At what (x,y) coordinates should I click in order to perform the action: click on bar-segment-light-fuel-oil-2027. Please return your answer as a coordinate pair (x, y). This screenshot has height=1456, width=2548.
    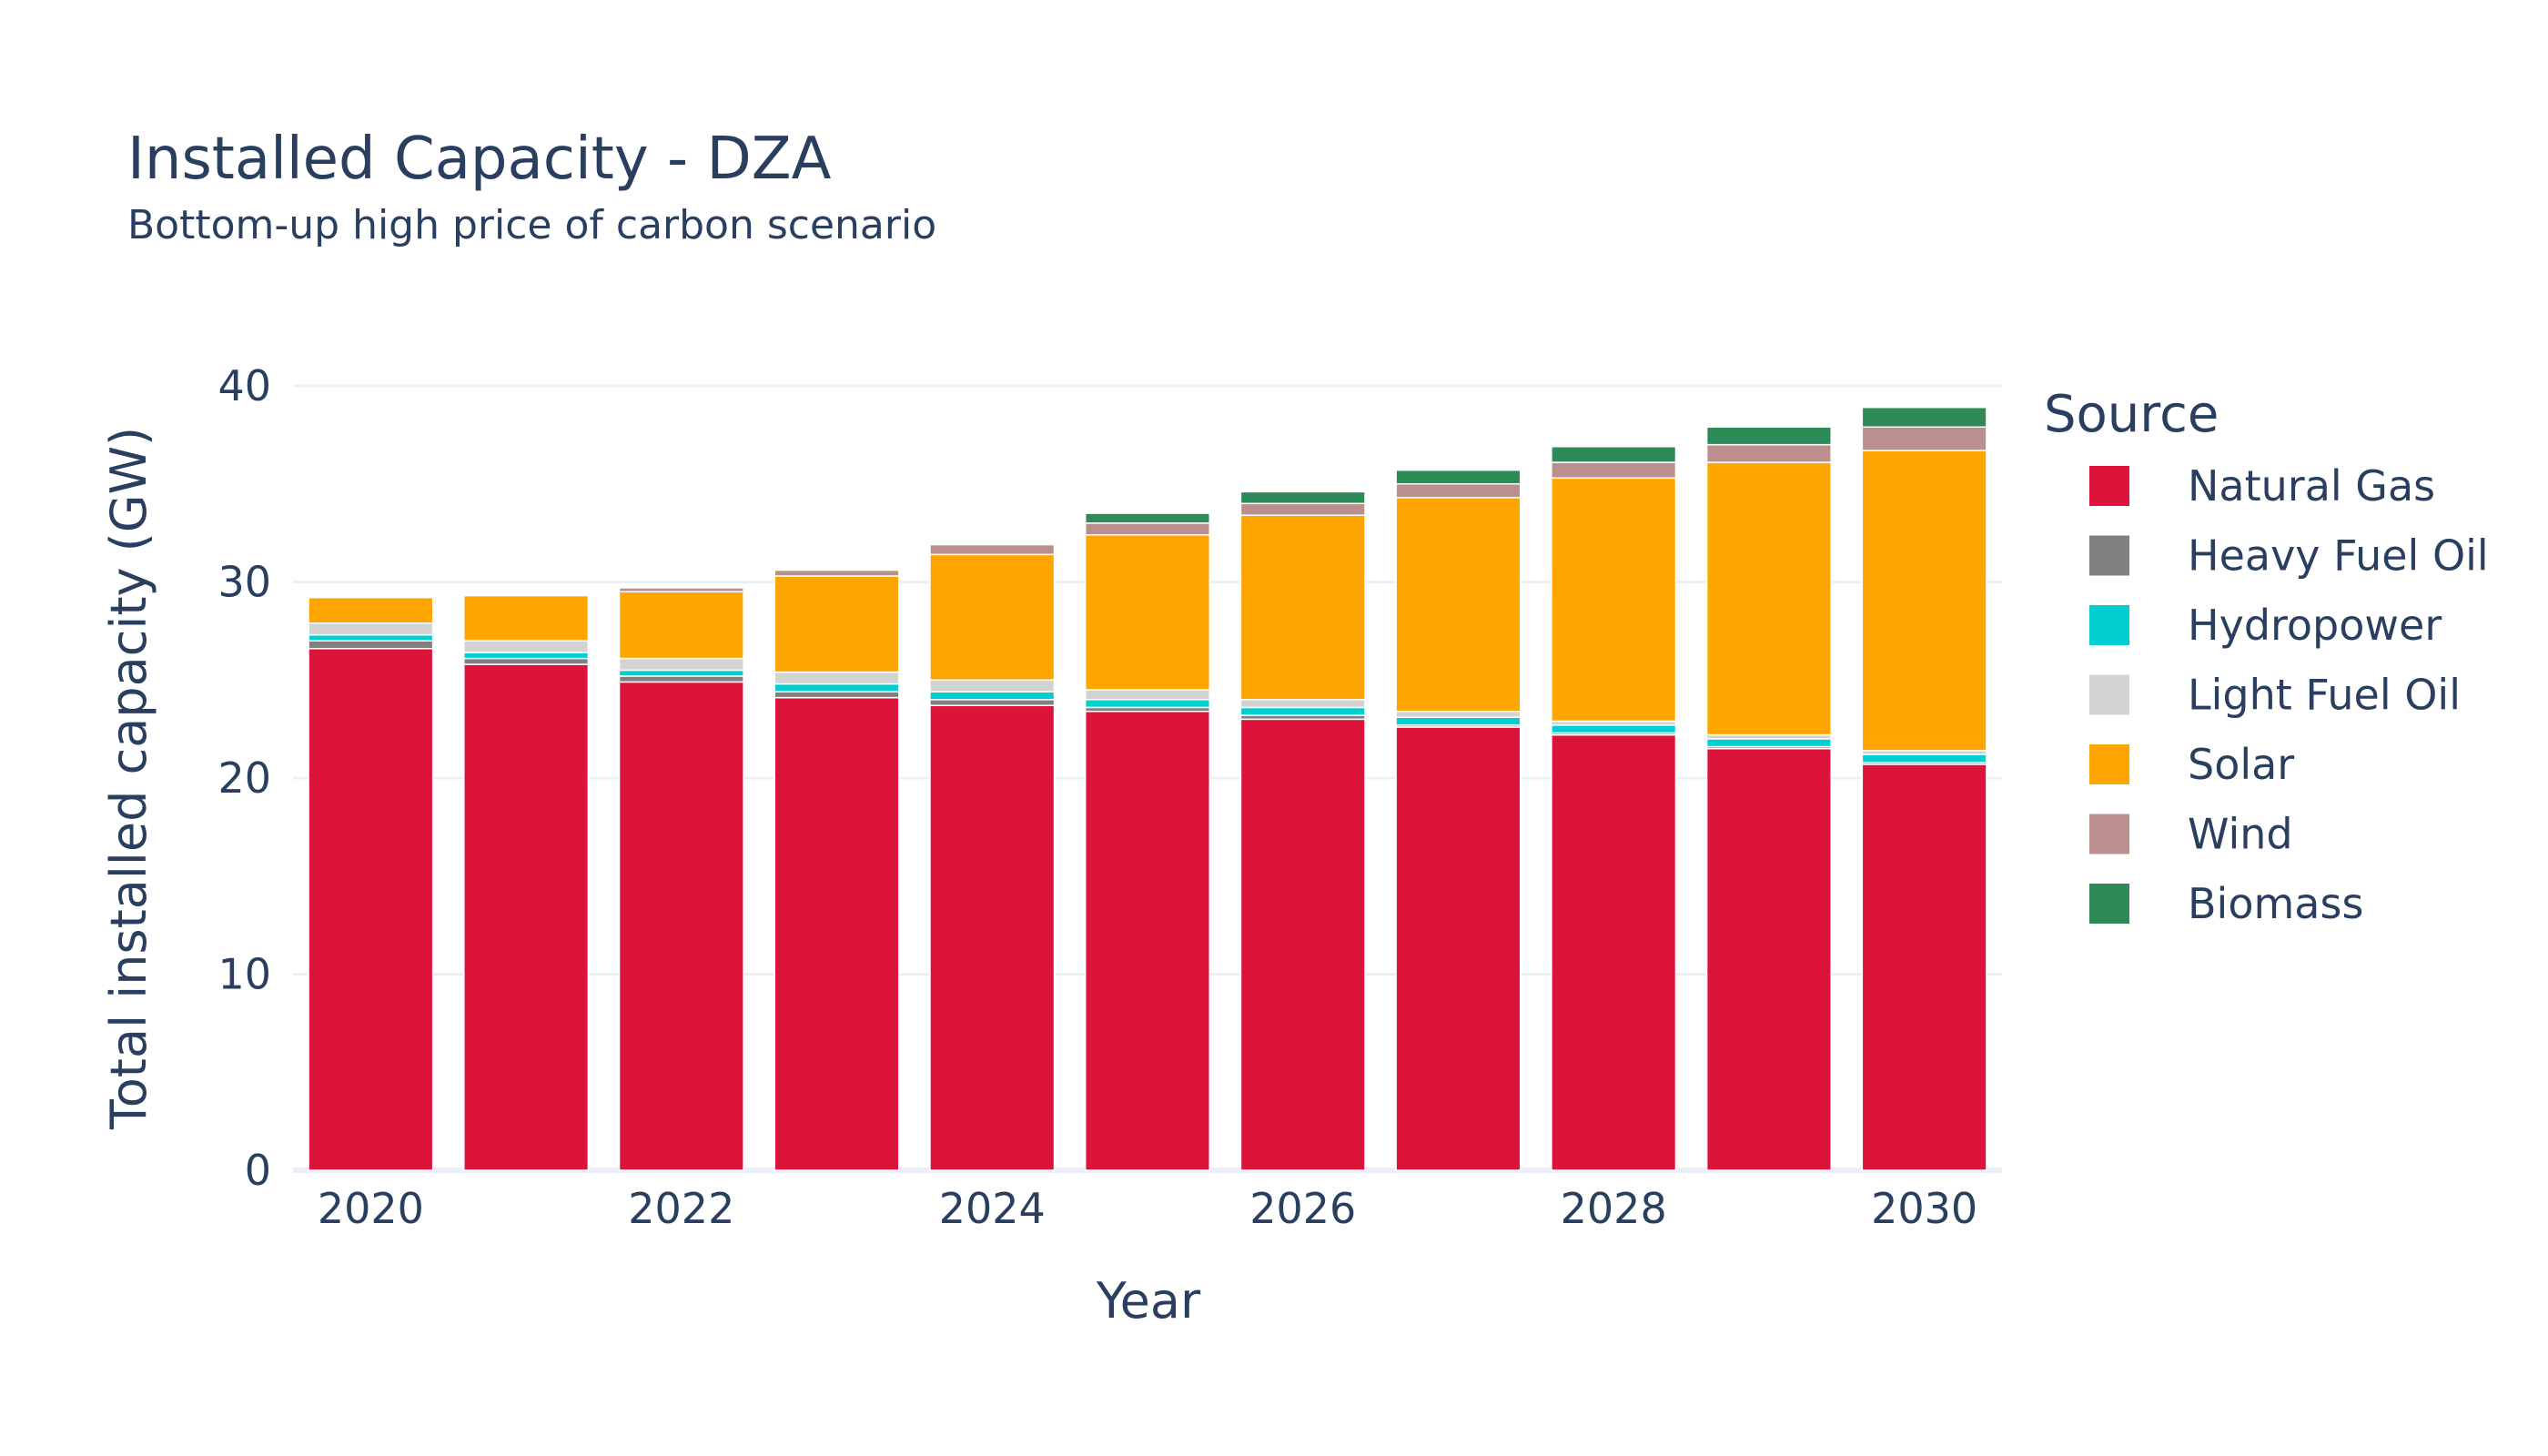
    Looking at the image, I should click on (1458, 714).